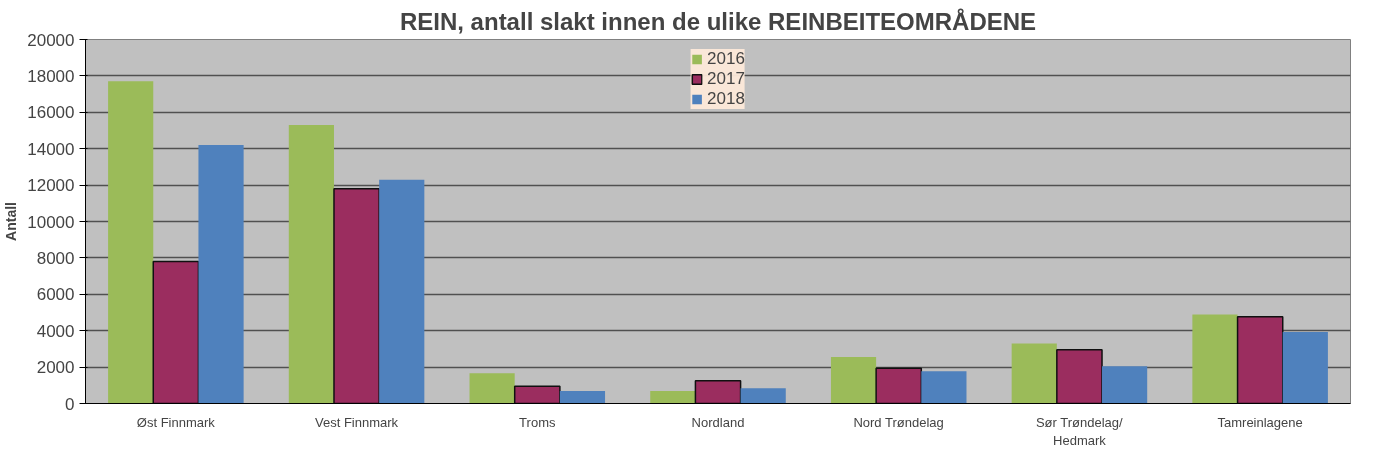 This screenshot has width=1386, height=457. I want to click on legend-label: 2018, so click(726, 99).